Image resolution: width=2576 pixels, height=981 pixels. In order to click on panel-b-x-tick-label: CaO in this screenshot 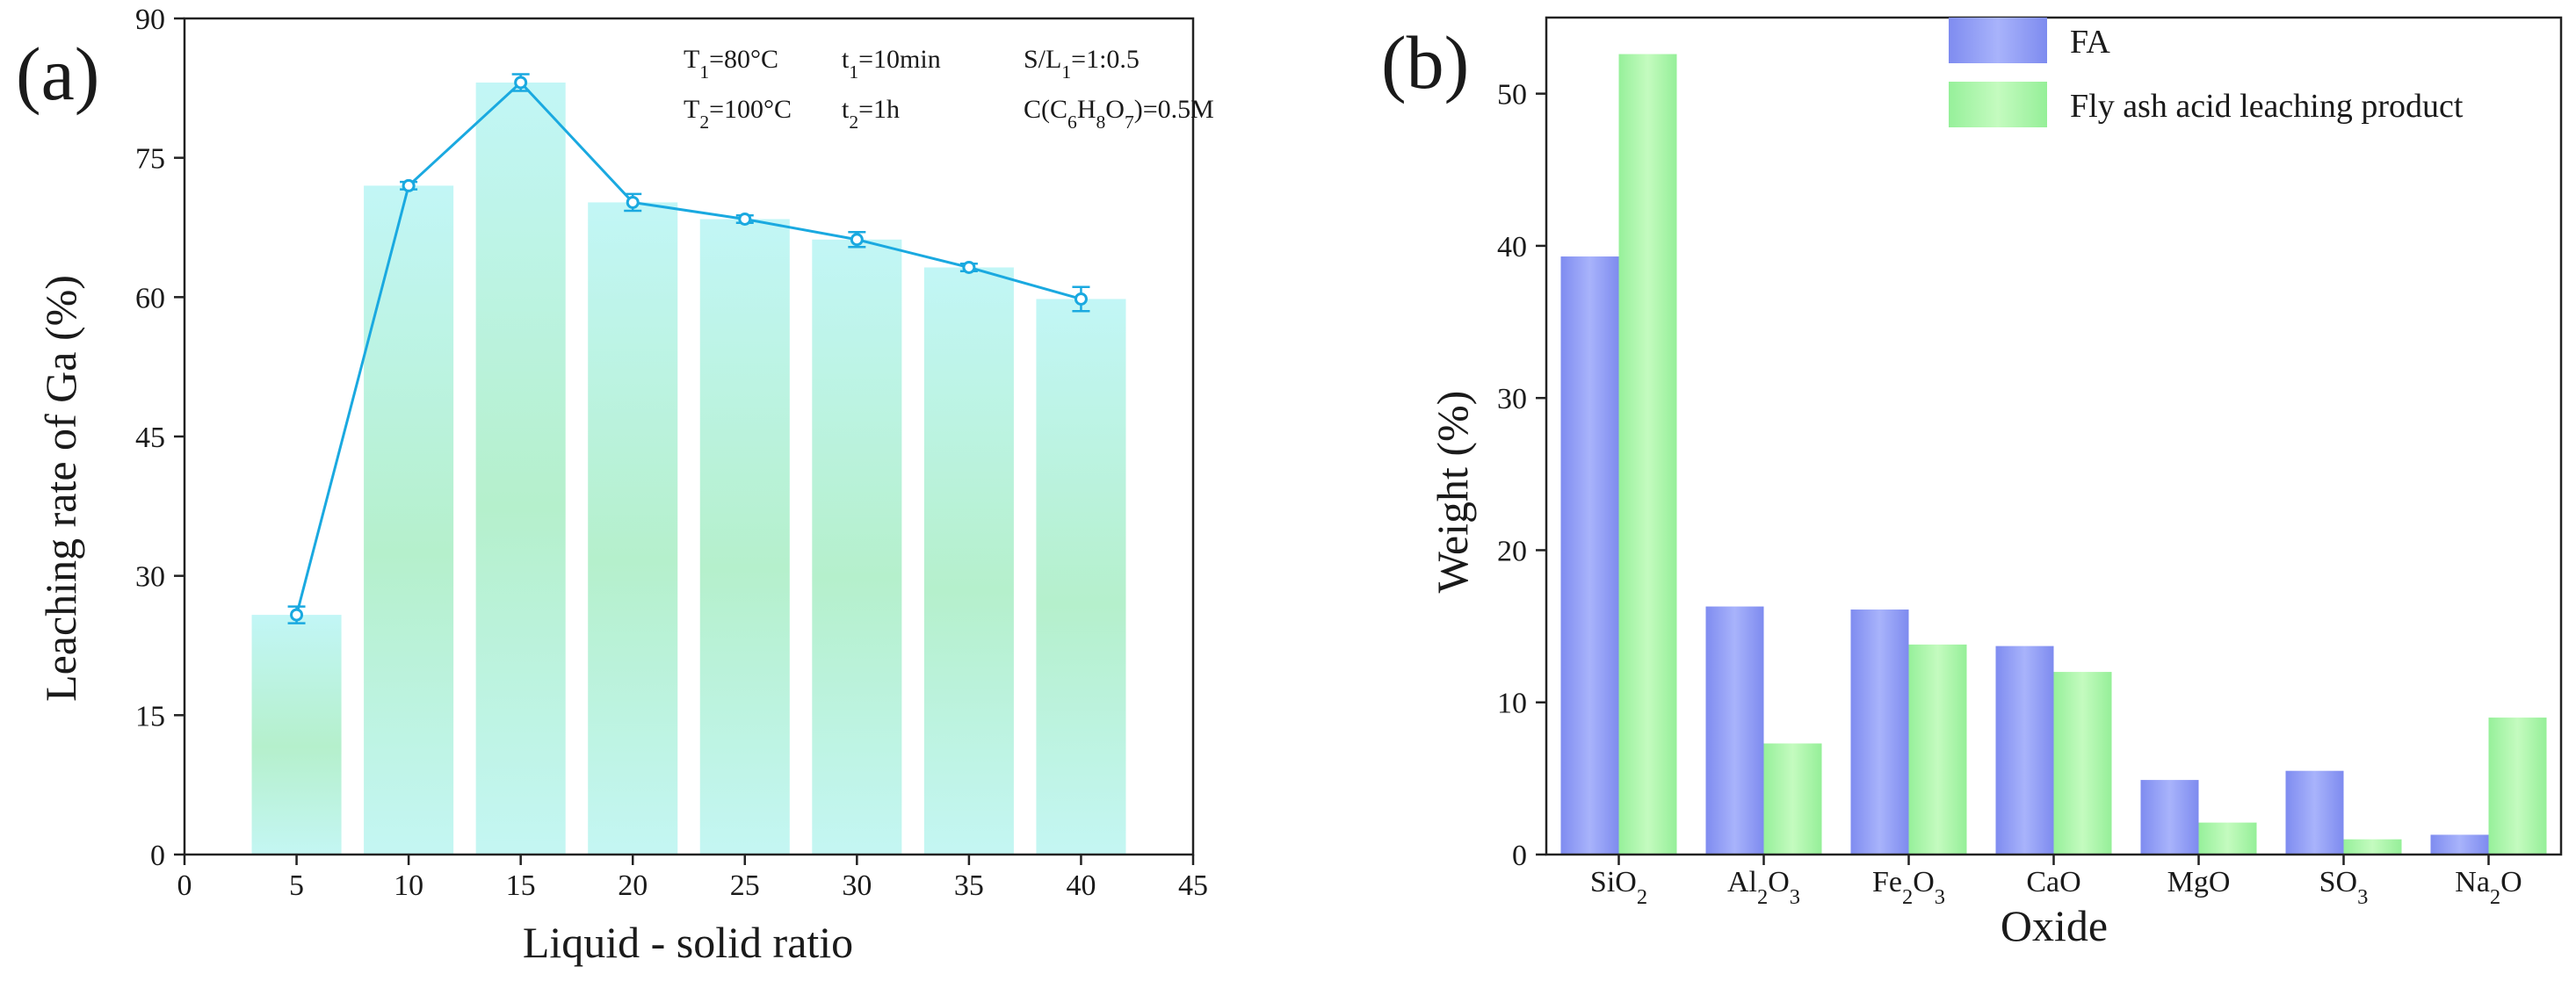, I will do `click(2053, 882)`.